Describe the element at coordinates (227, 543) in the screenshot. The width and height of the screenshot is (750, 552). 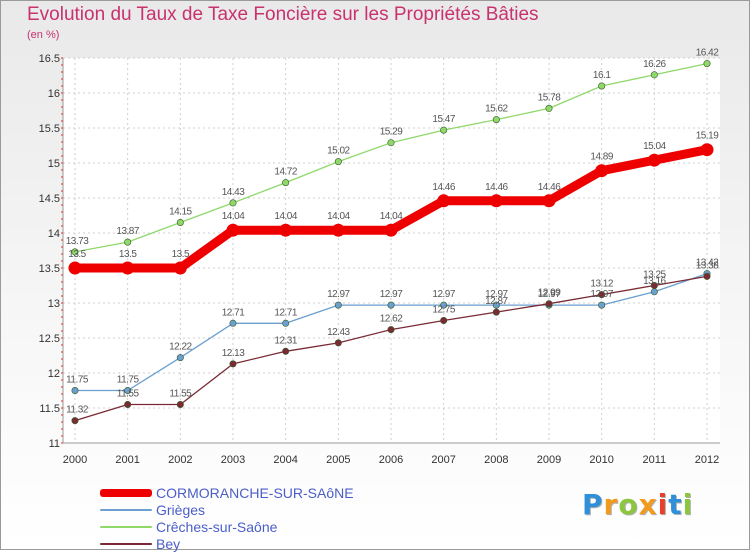
I see `legend-item: Bey` at that location.